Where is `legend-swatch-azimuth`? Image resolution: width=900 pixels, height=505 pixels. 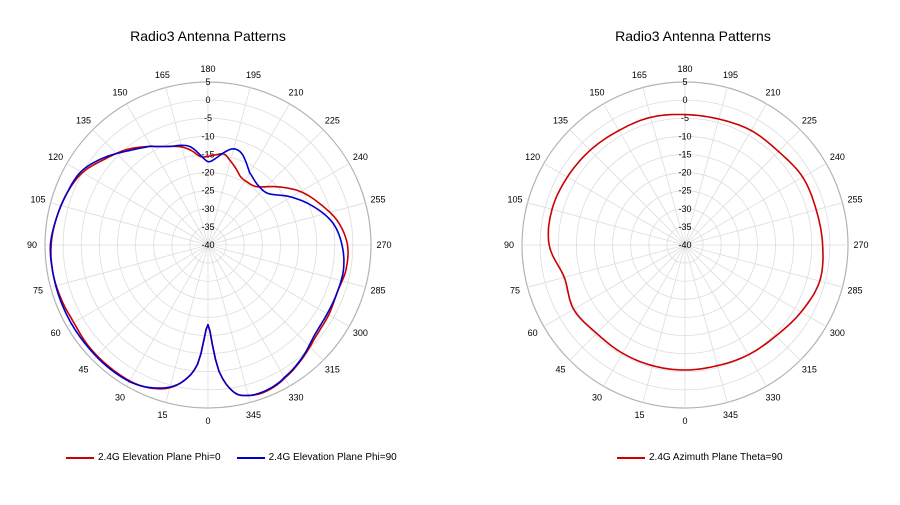
legend-swatch-azimuth is located at coordinates (631, 457).